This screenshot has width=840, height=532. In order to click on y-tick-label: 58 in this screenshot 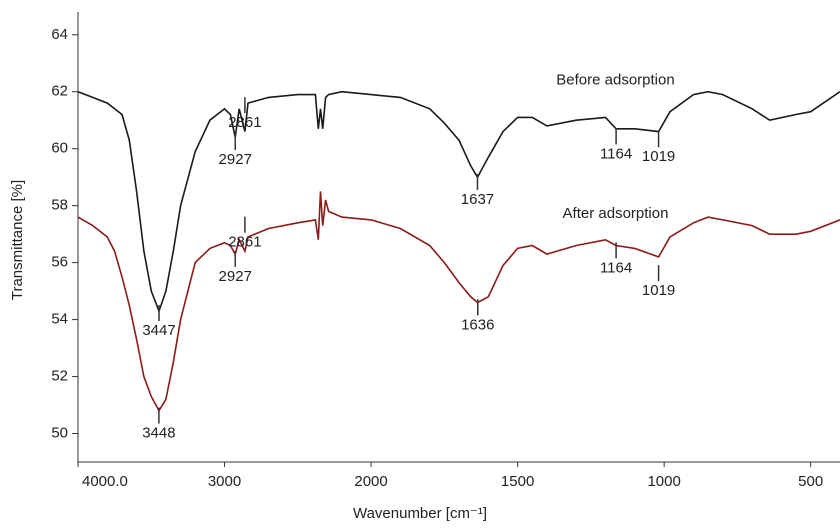, I will do `click(59, 205)`.